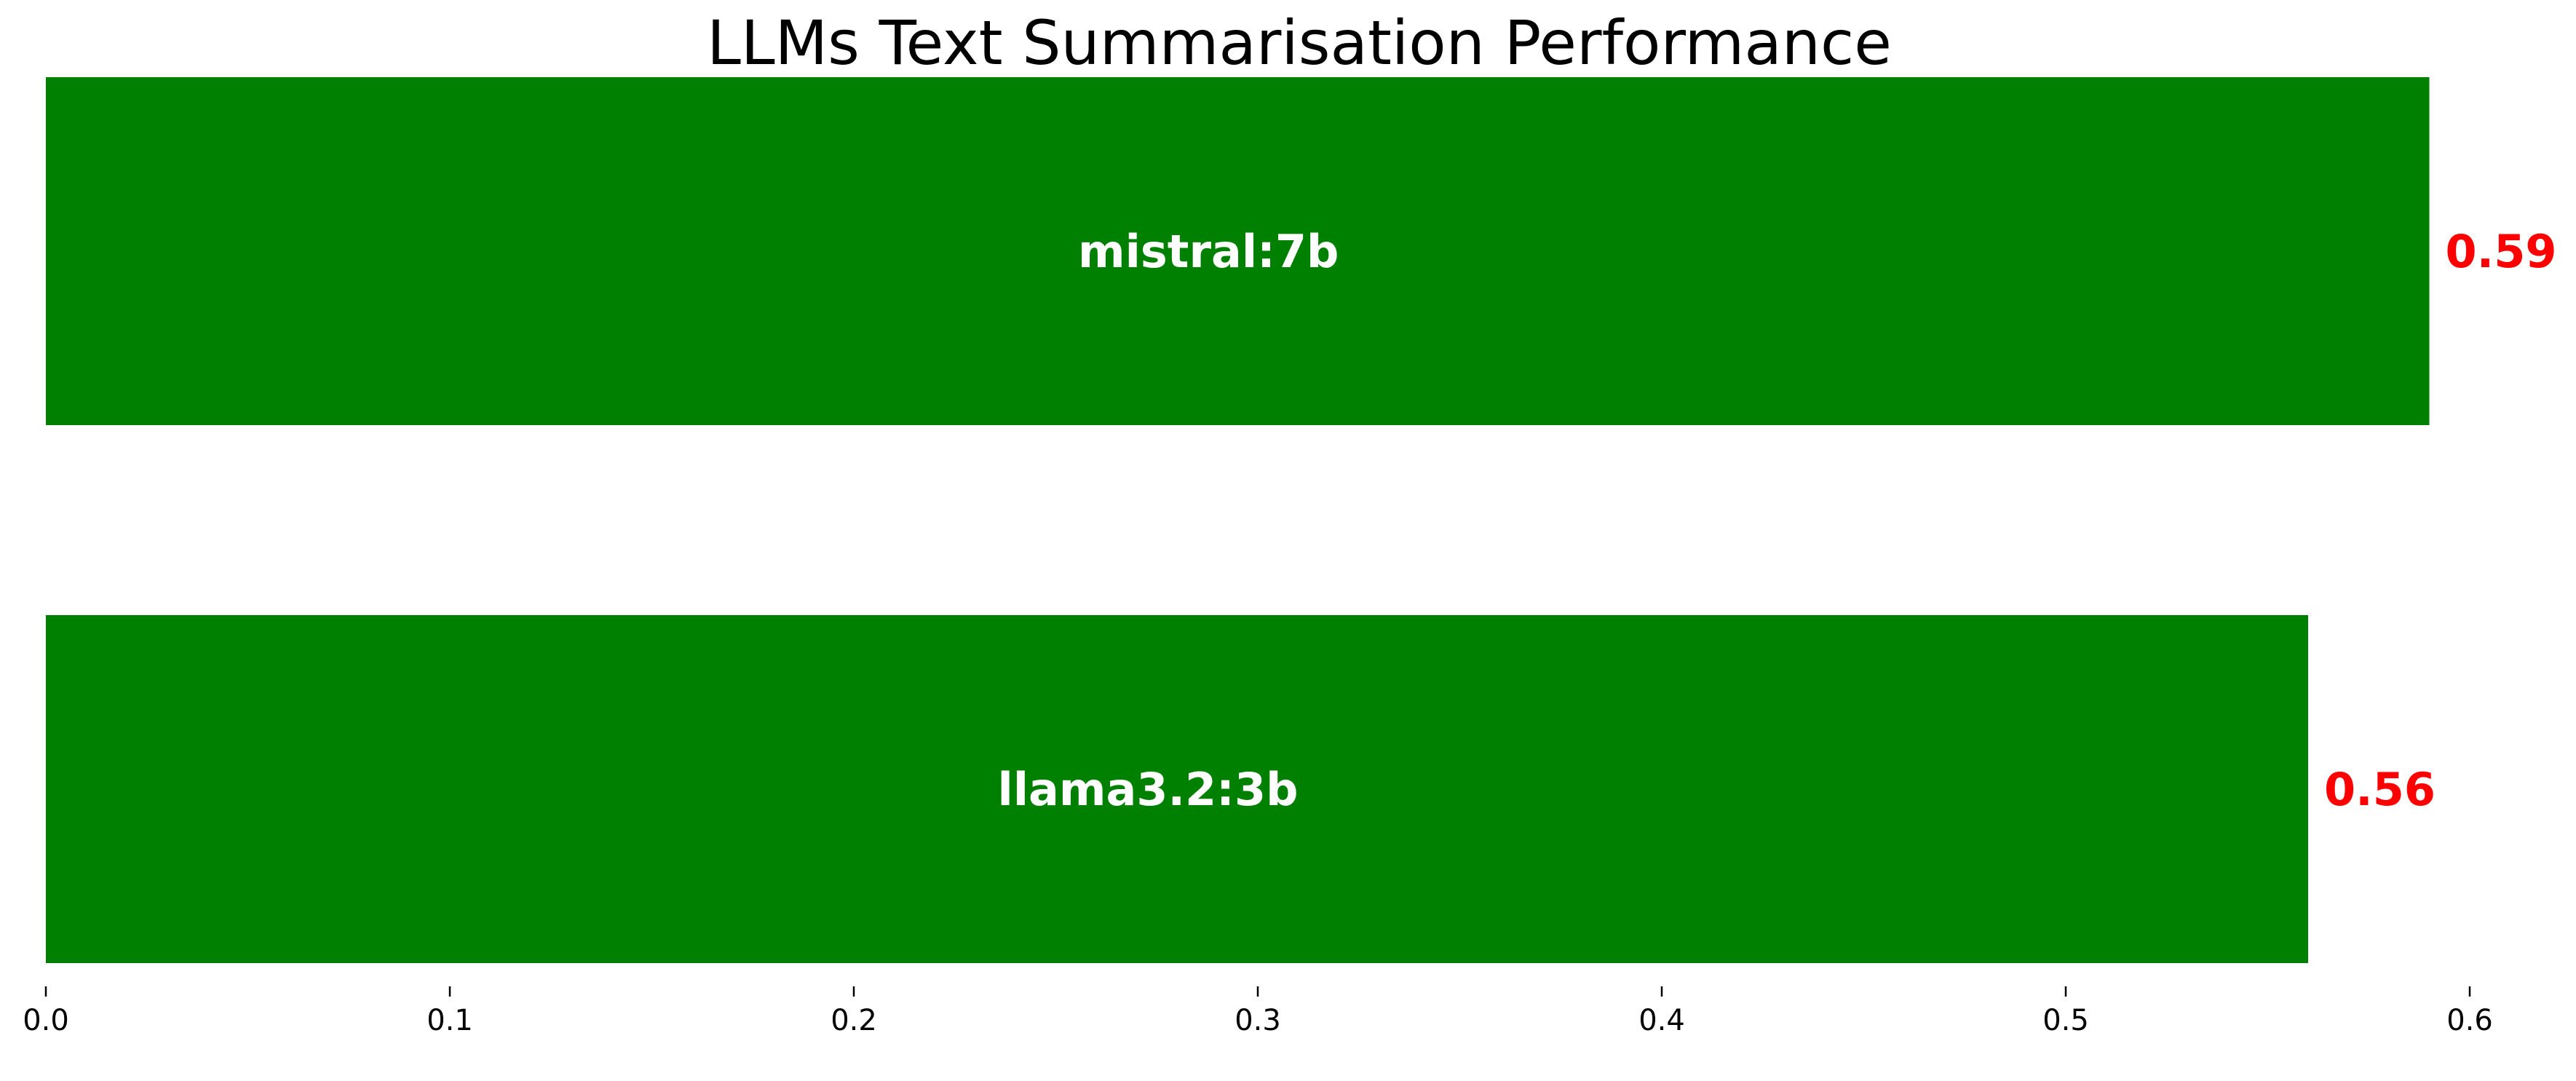 Image resolution: width=2576 pixels, height=1081 pixels. What do you see at coordinates (450, 1020) in the screenshot?
I see `x-tick-label: 0.1` at bounding box center [450, 1020].